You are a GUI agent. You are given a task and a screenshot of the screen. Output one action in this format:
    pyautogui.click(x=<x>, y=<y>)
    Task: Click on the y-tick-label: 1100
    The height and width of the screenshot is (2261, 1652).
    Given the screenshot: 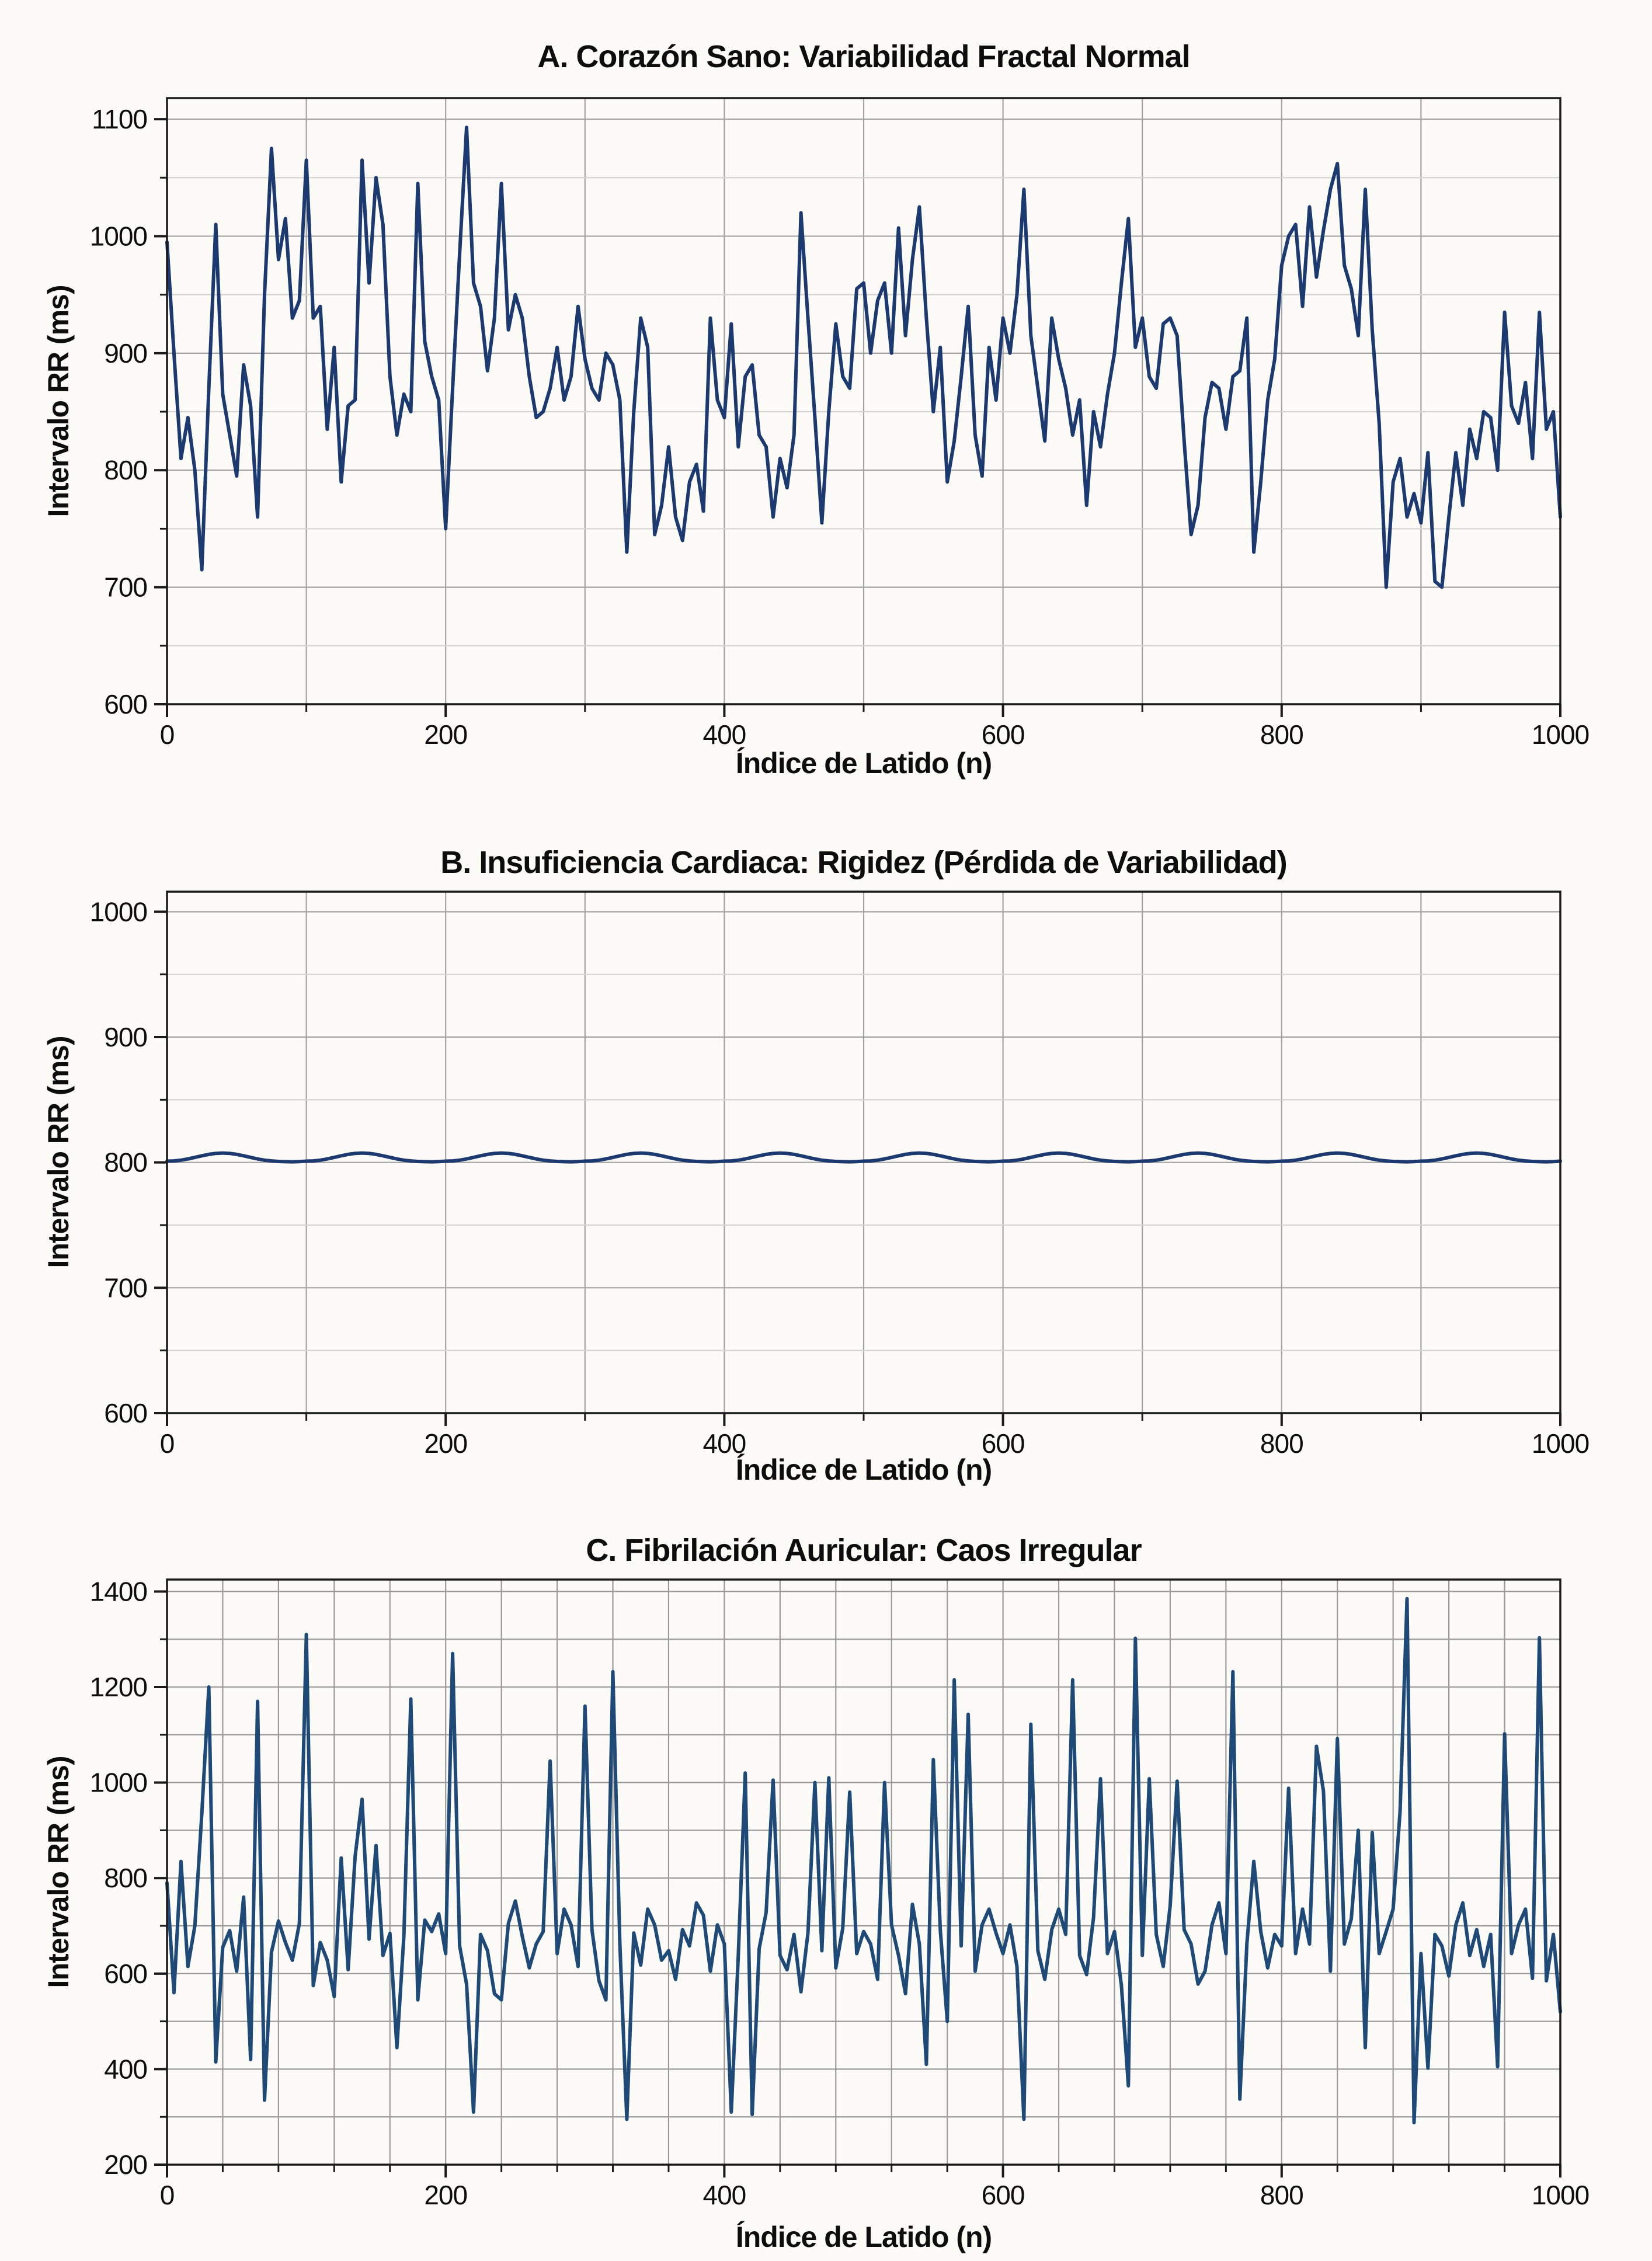 What is the action you would take?
    pyautogui.click(x=119, y=119)
    